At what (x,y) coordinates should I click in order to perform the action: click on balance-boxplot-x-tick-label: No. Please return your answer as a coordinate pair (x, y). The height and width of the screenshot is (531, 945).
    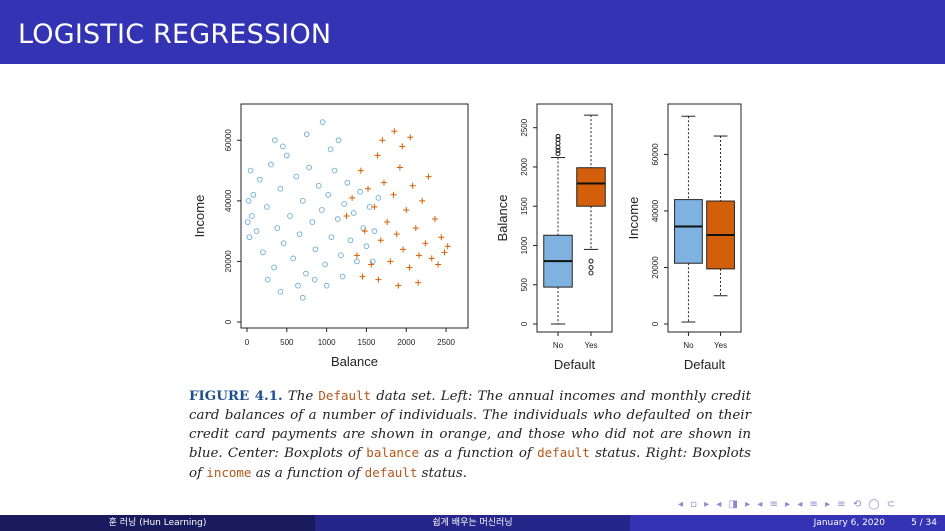
    Looking at the image, I should click on (558, 345).